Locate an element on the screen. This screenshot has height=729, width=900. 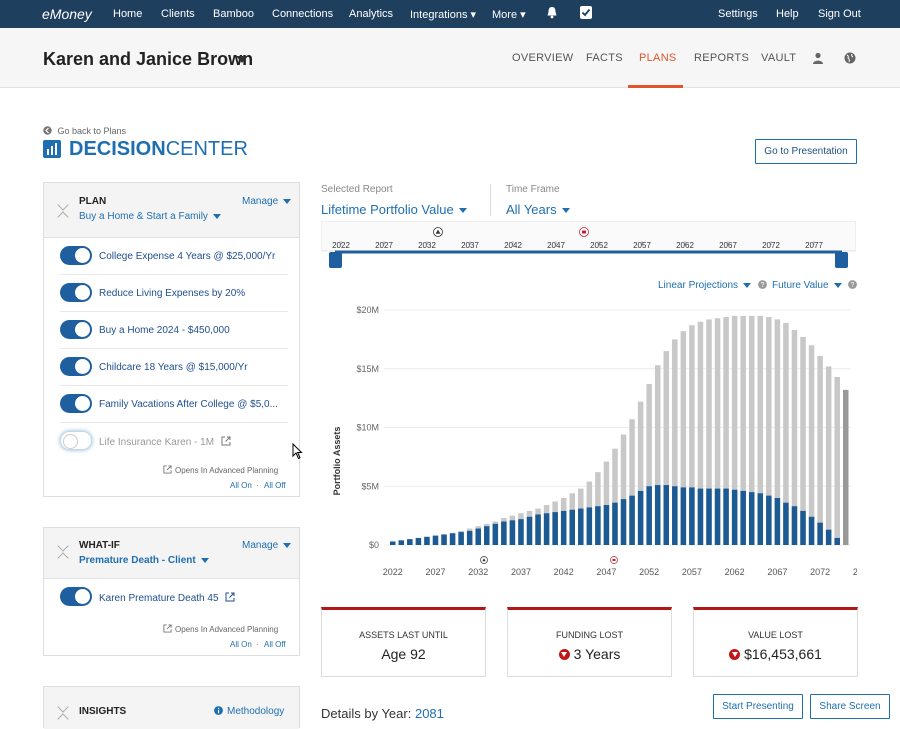
nav-more: More ▾ is located at coordinates (509, 15).